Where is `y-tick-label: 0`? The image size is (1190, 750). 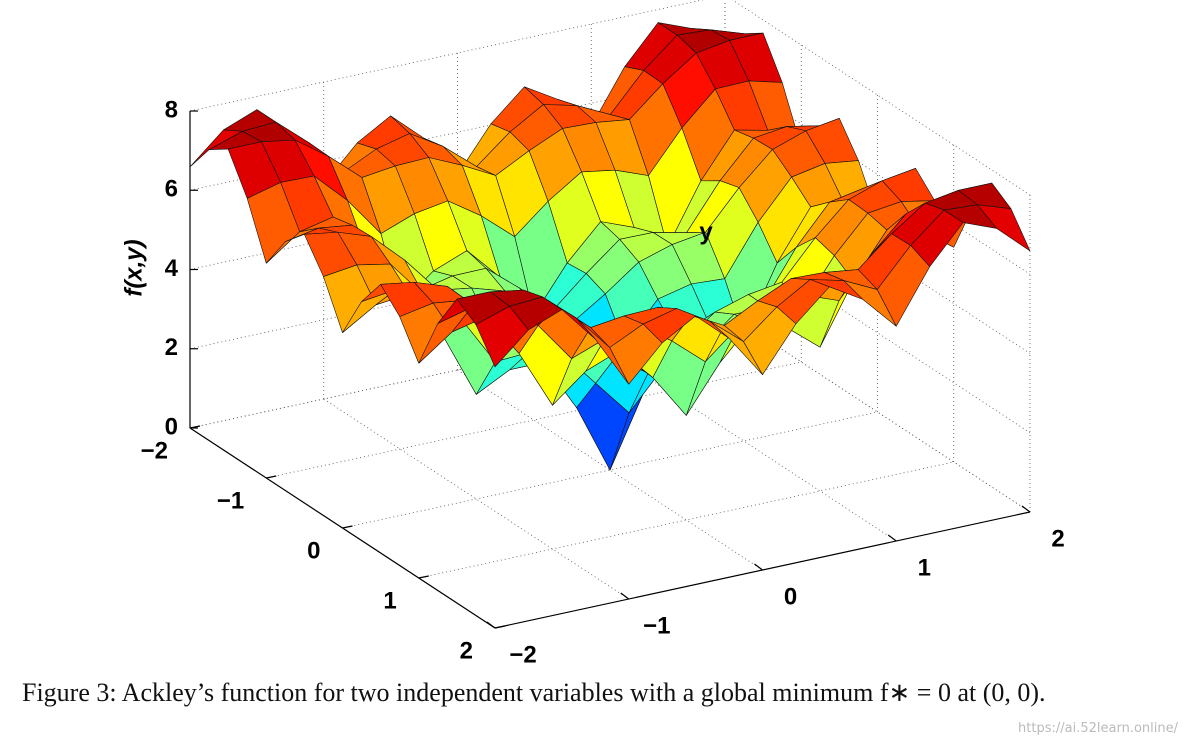 y-tick-label: 0 is located at coordinates (313, 550).